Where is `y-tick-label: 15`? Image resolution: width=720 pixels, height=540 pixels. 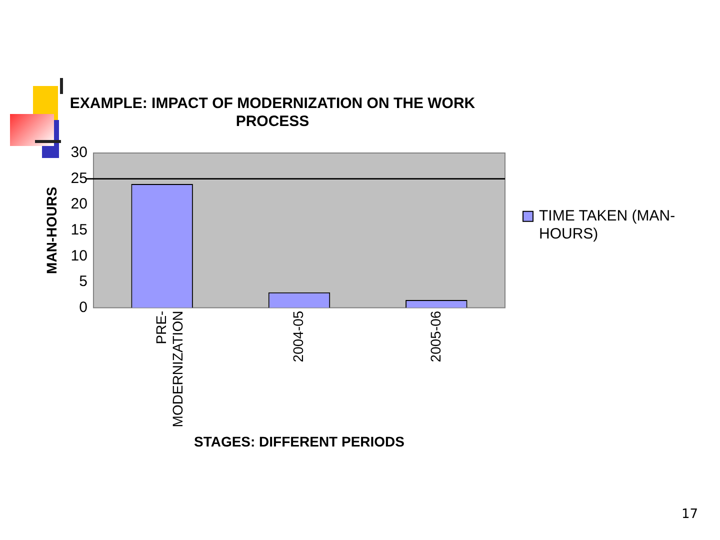
y-tick-label: 15 is located at coordinates (79, 230).